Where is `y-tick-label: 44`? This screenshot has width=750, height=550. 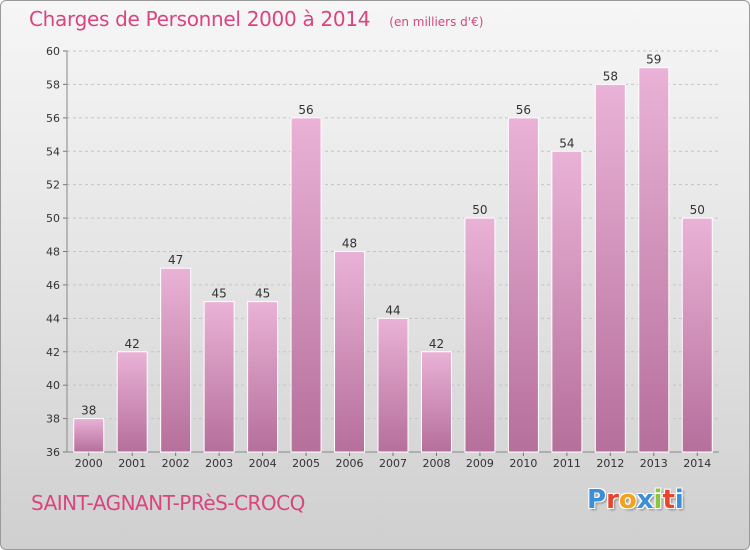 y-tick-label: 44 is located at coordinates (53, 318).